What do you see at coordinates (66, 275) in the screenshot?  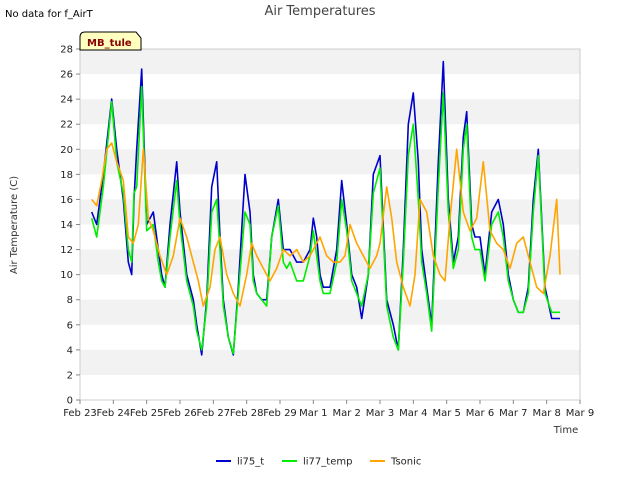 I see `y-tick-label: 10` at bounding box center [66, 275].